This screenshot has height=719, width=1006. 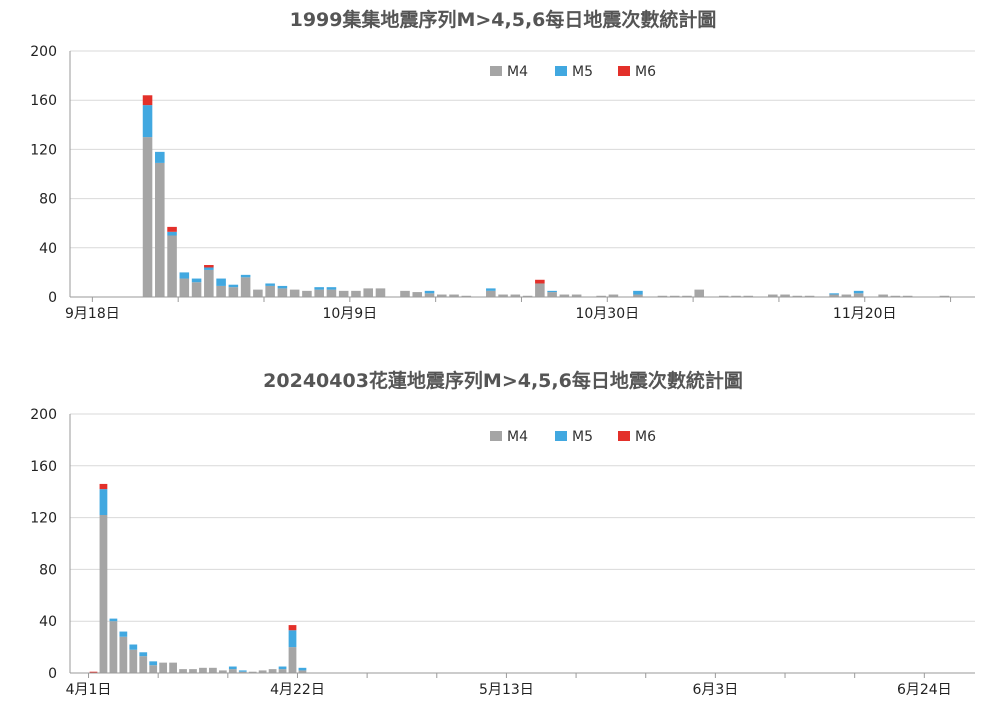 I want to click on legend-swatch-m4, so click(x=496, y=436).